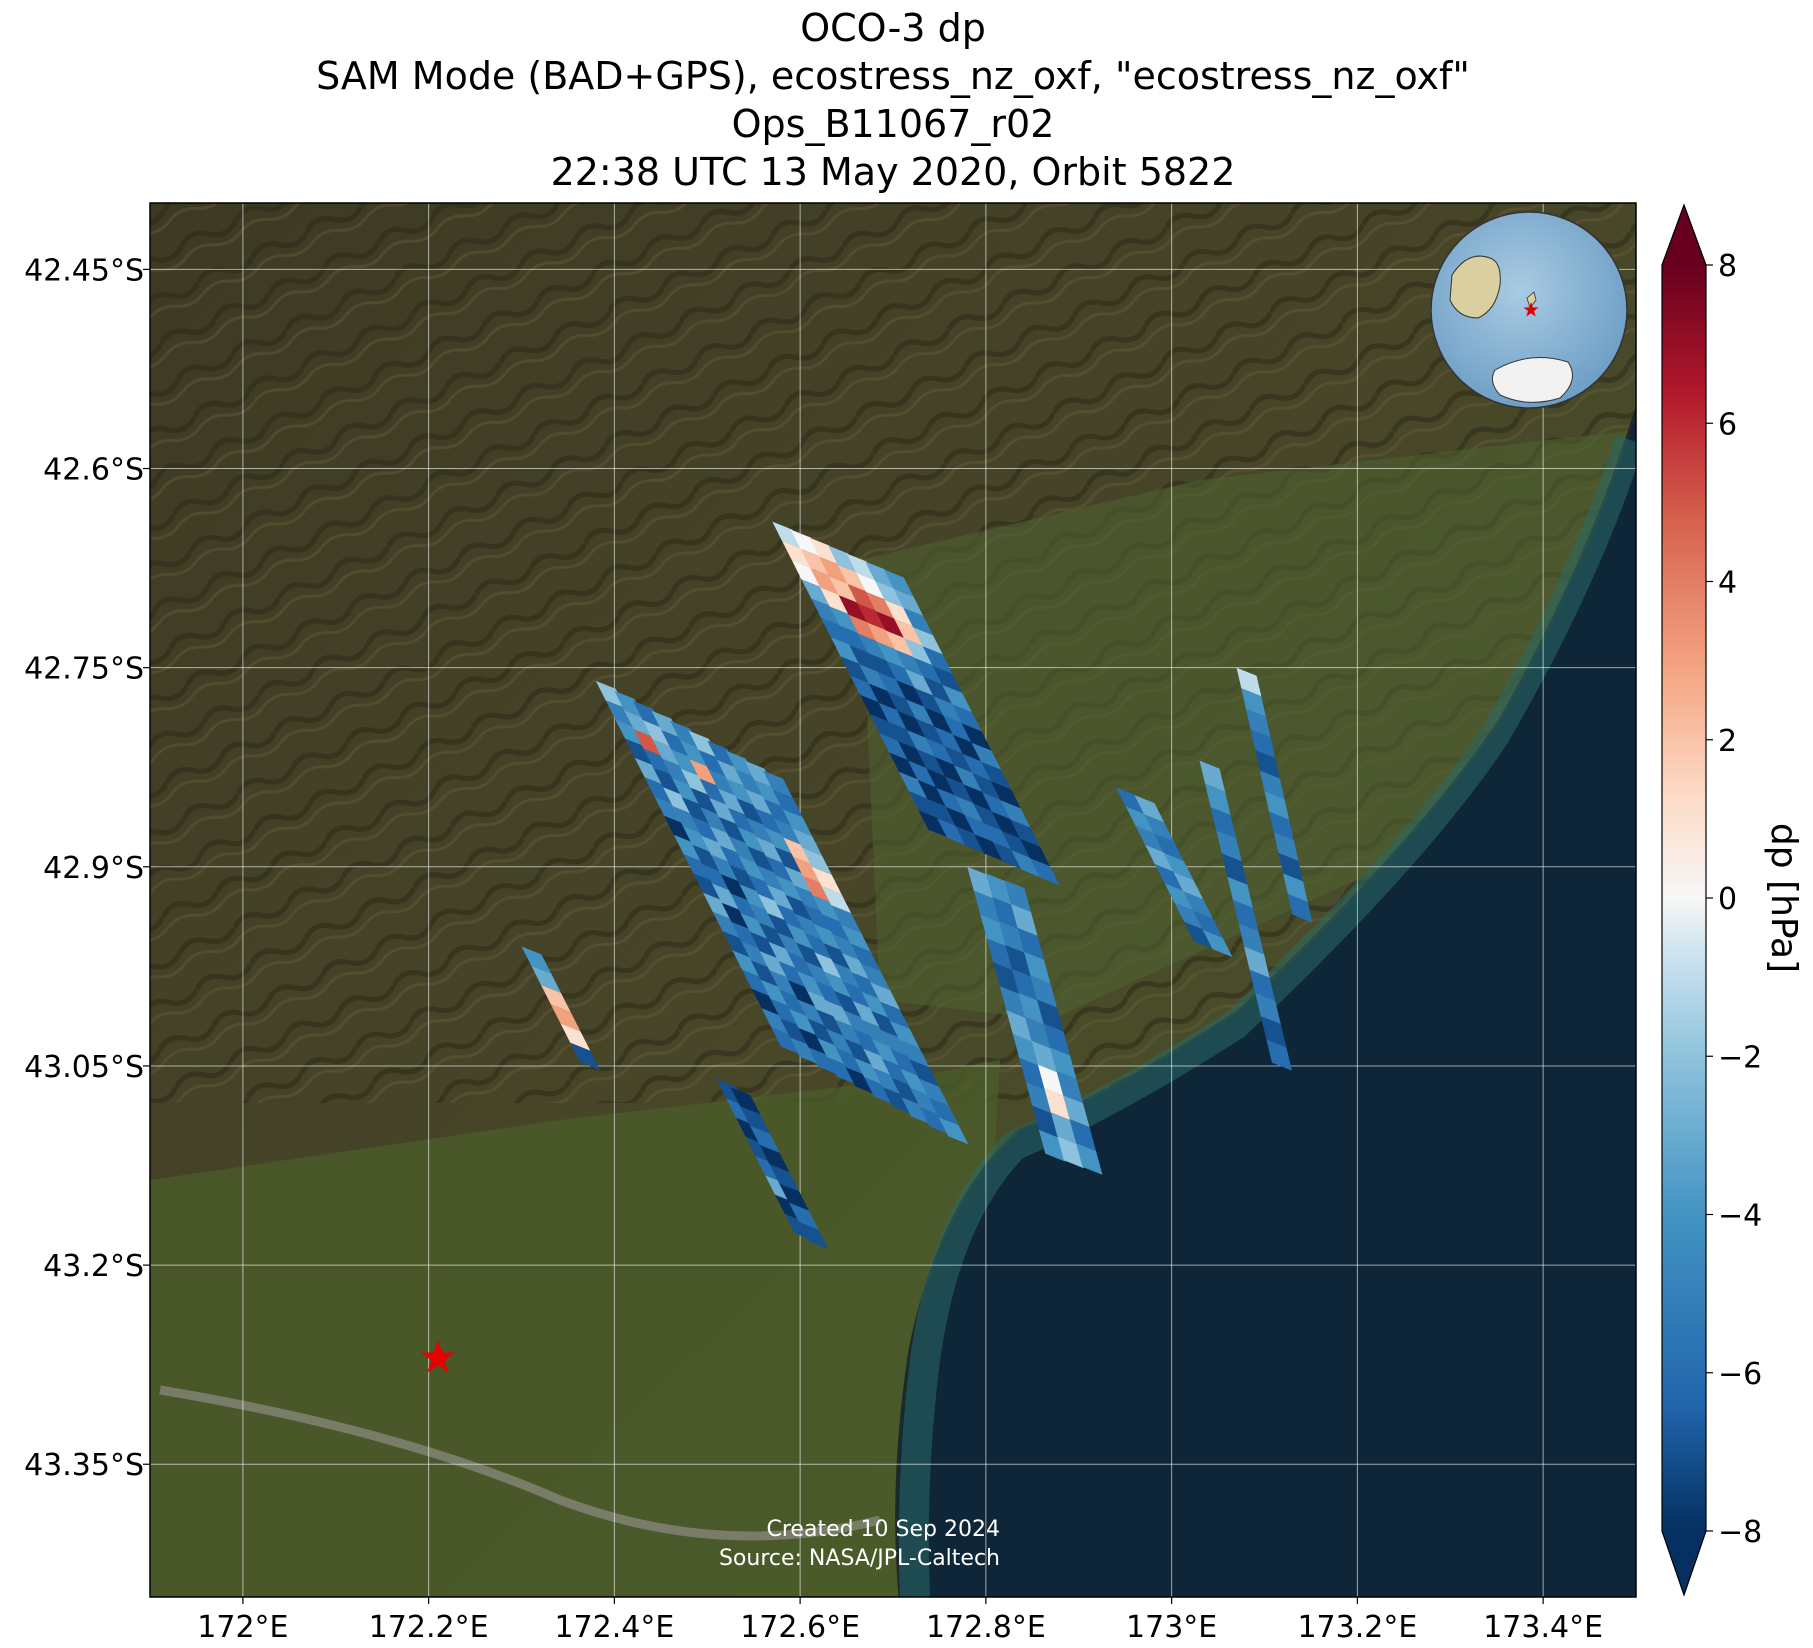 This screenshot has height=1648, width=1813. I want to click on colorbar-extend-min, so click(1684, 1563).